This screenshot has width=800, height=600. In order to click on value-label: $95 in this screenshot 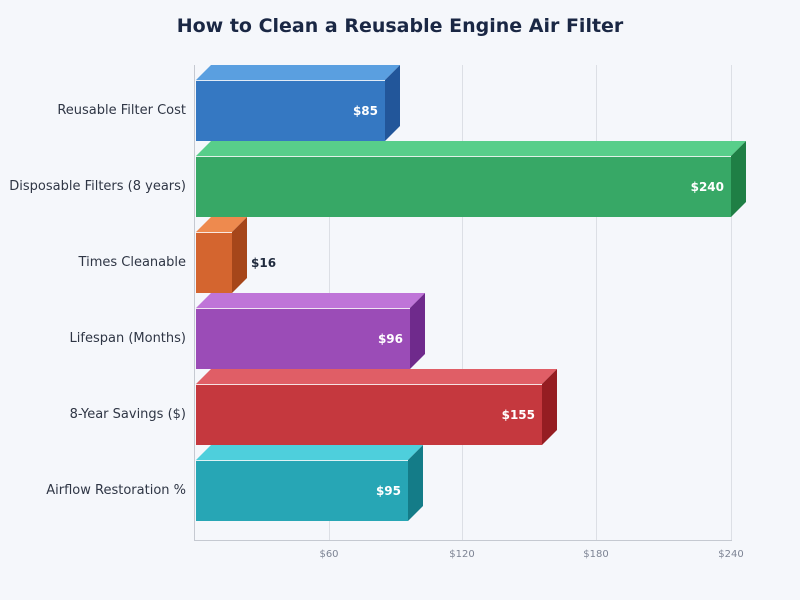, I will do `click(388, 490)`.